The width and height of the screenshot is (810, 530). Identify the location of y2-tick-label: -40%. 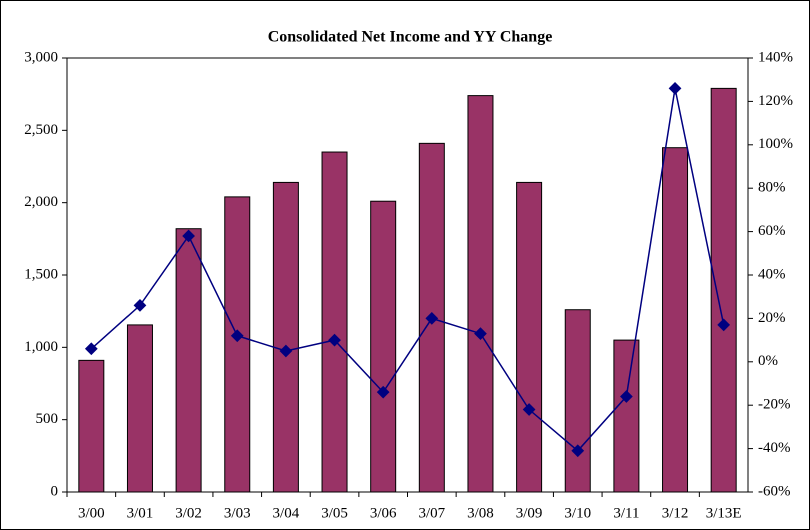
(774, 448).